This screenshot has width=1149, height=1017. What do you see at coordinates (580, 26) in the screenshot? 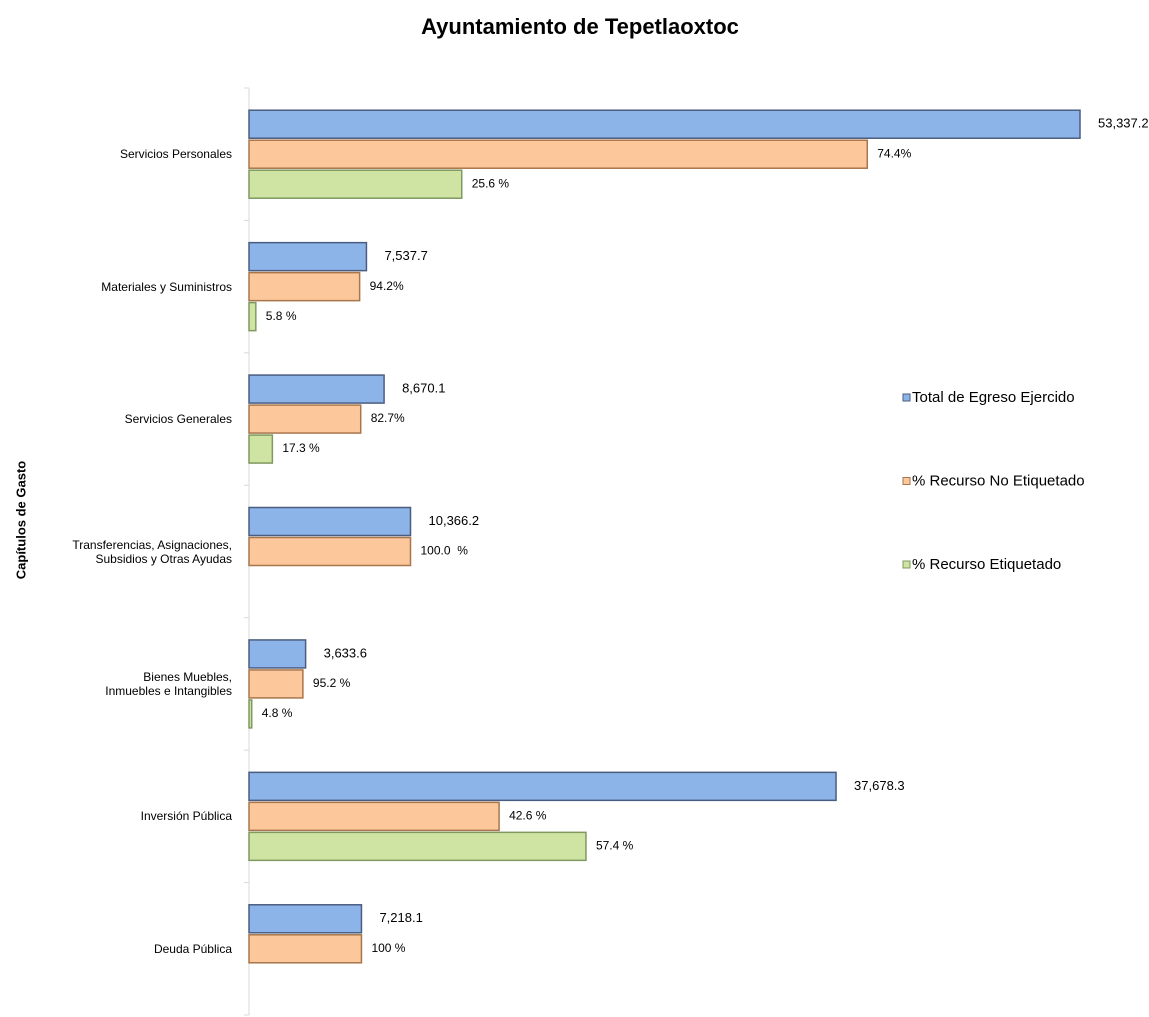
I see `chart-title: Ayuntamiento de Tepetlaoxtoc` at bounding box center [580, 26].